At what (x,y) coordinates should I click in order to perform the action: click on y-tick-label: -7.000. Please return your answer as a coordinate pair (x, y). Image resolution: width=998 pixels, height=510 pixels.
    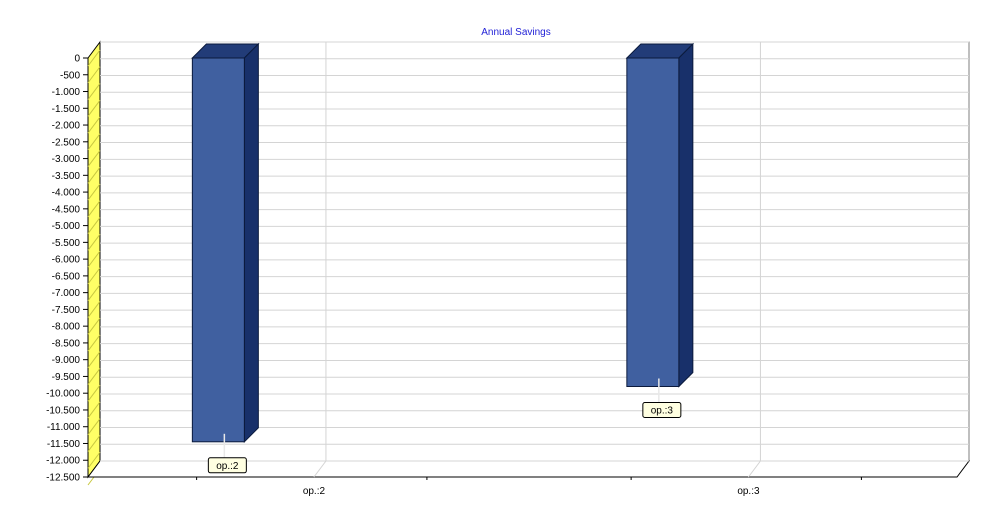
    Looking at the image, I should click on (66, 293).